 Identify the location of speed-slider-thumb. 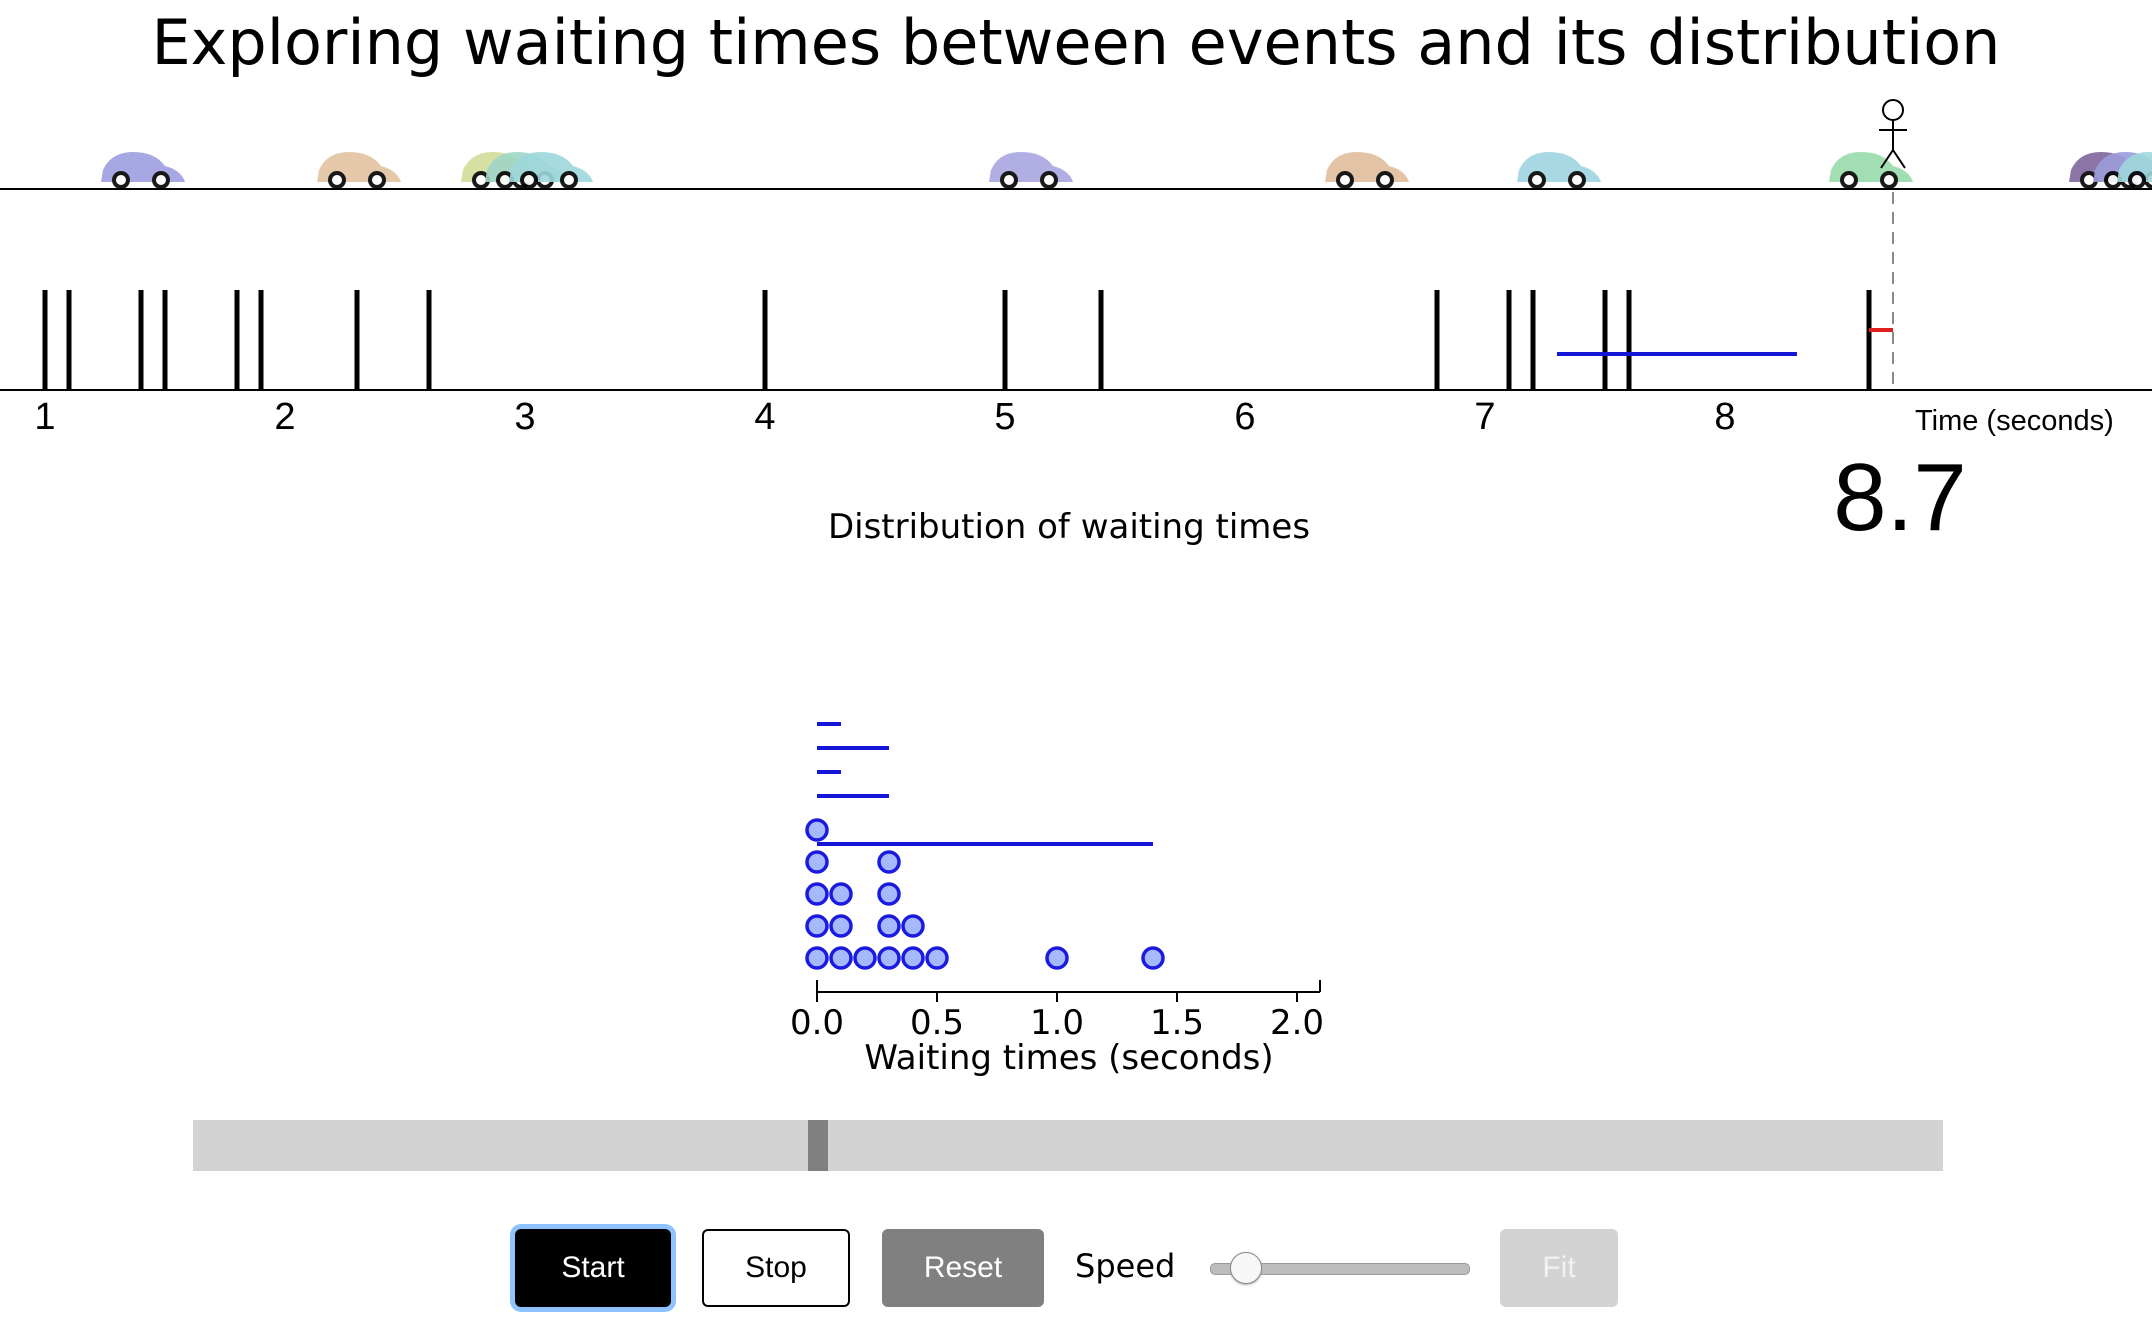
(1245, 1268).